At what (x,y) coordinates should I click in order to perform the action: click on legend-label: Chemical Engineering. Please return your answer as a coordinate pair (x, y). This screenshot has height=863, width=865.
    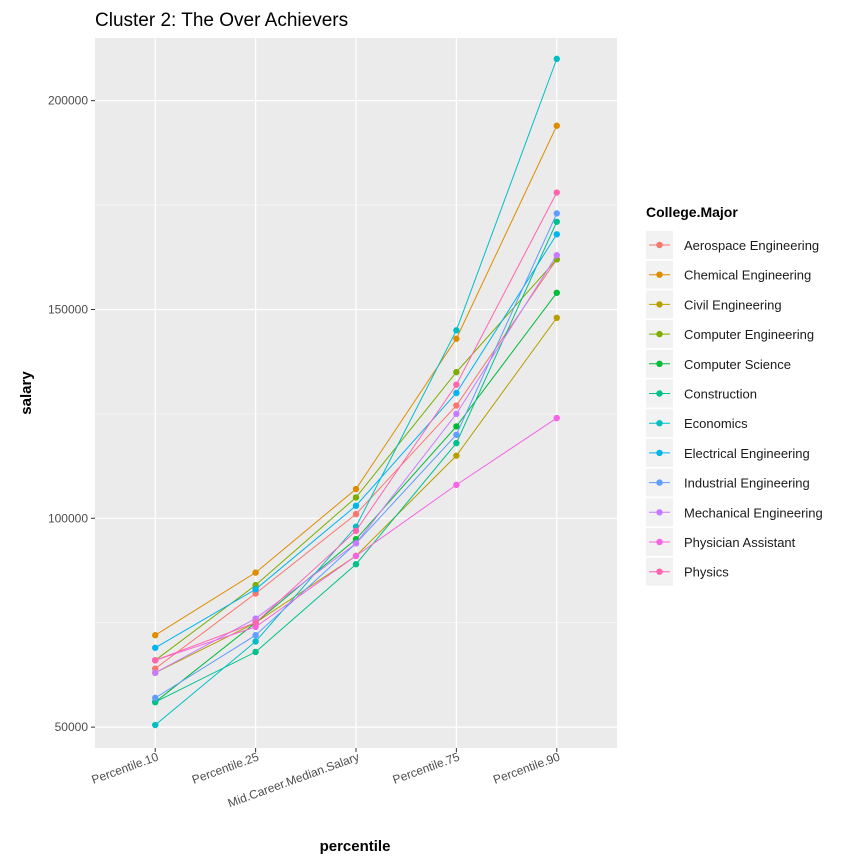
    Looking at the image, I should click on (747, 275).